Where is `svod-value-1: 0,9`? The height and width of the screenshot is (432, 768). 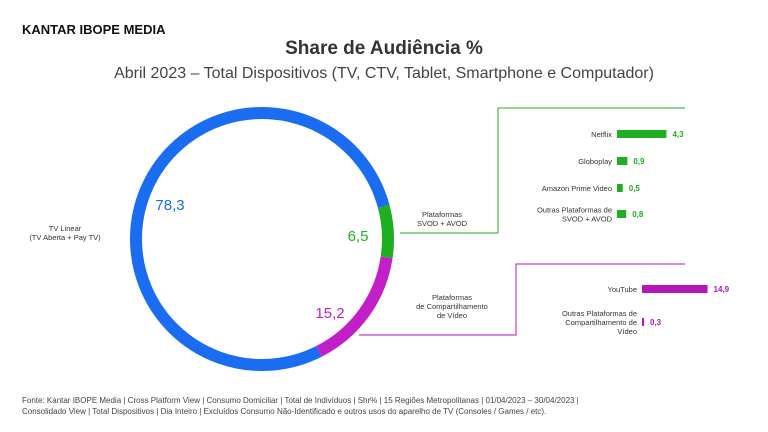 svod-value-1: 0,9 is located at coordinates (639, 161).